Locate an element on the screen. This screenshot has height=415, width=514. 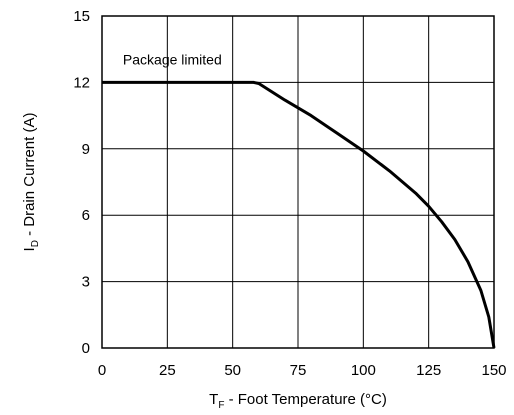
y-axis-label-main: I is located at coordinates (29, 249).